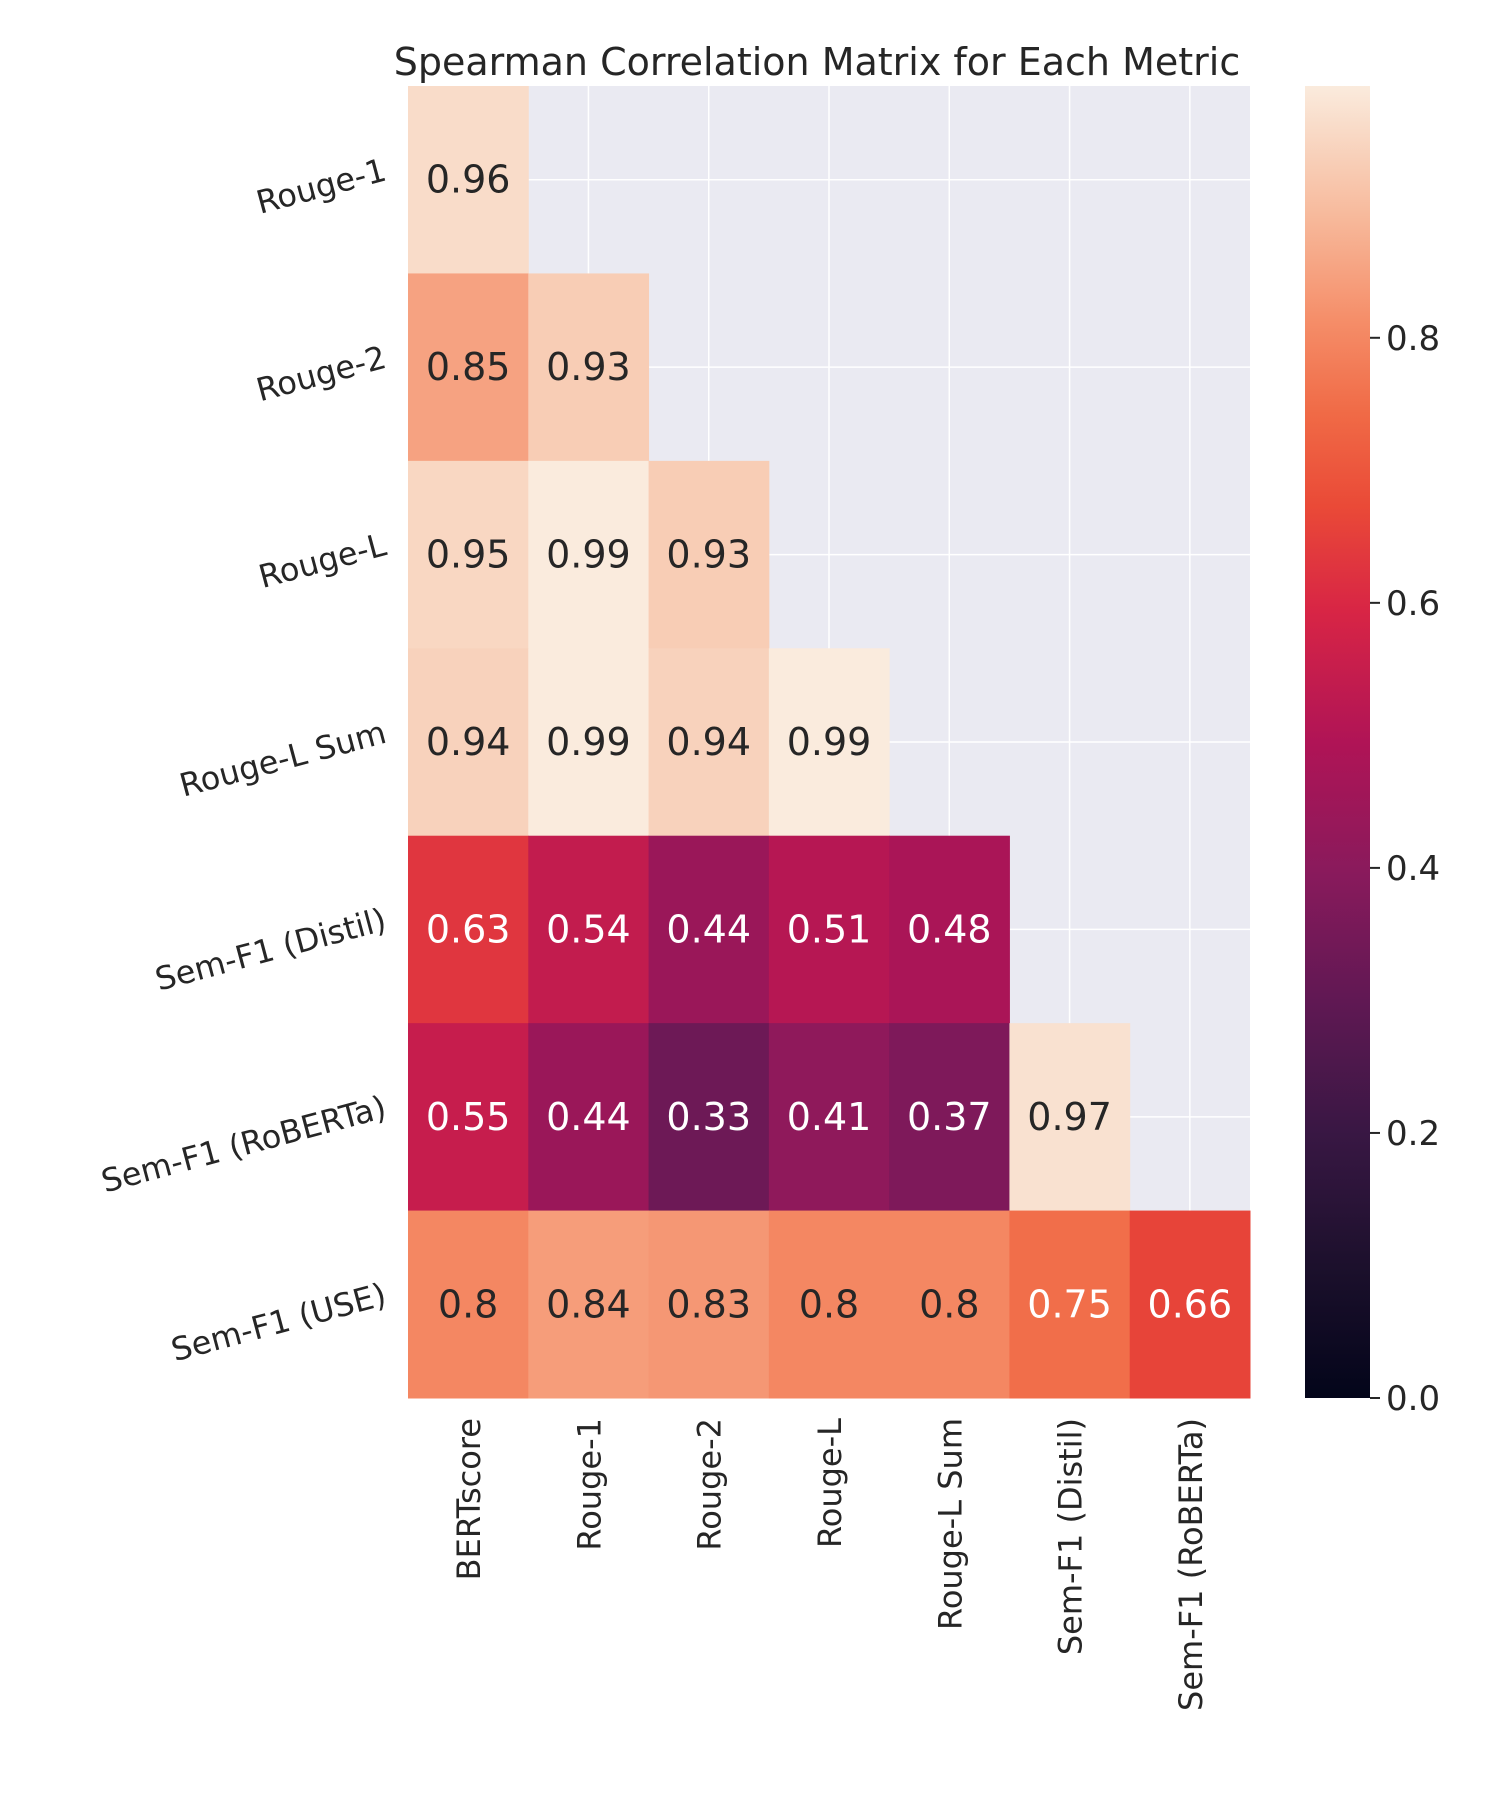  Describe the element at coordinates (321, 373) in the screenshot. I see `y-tick-label: Rouge-2` at that location.